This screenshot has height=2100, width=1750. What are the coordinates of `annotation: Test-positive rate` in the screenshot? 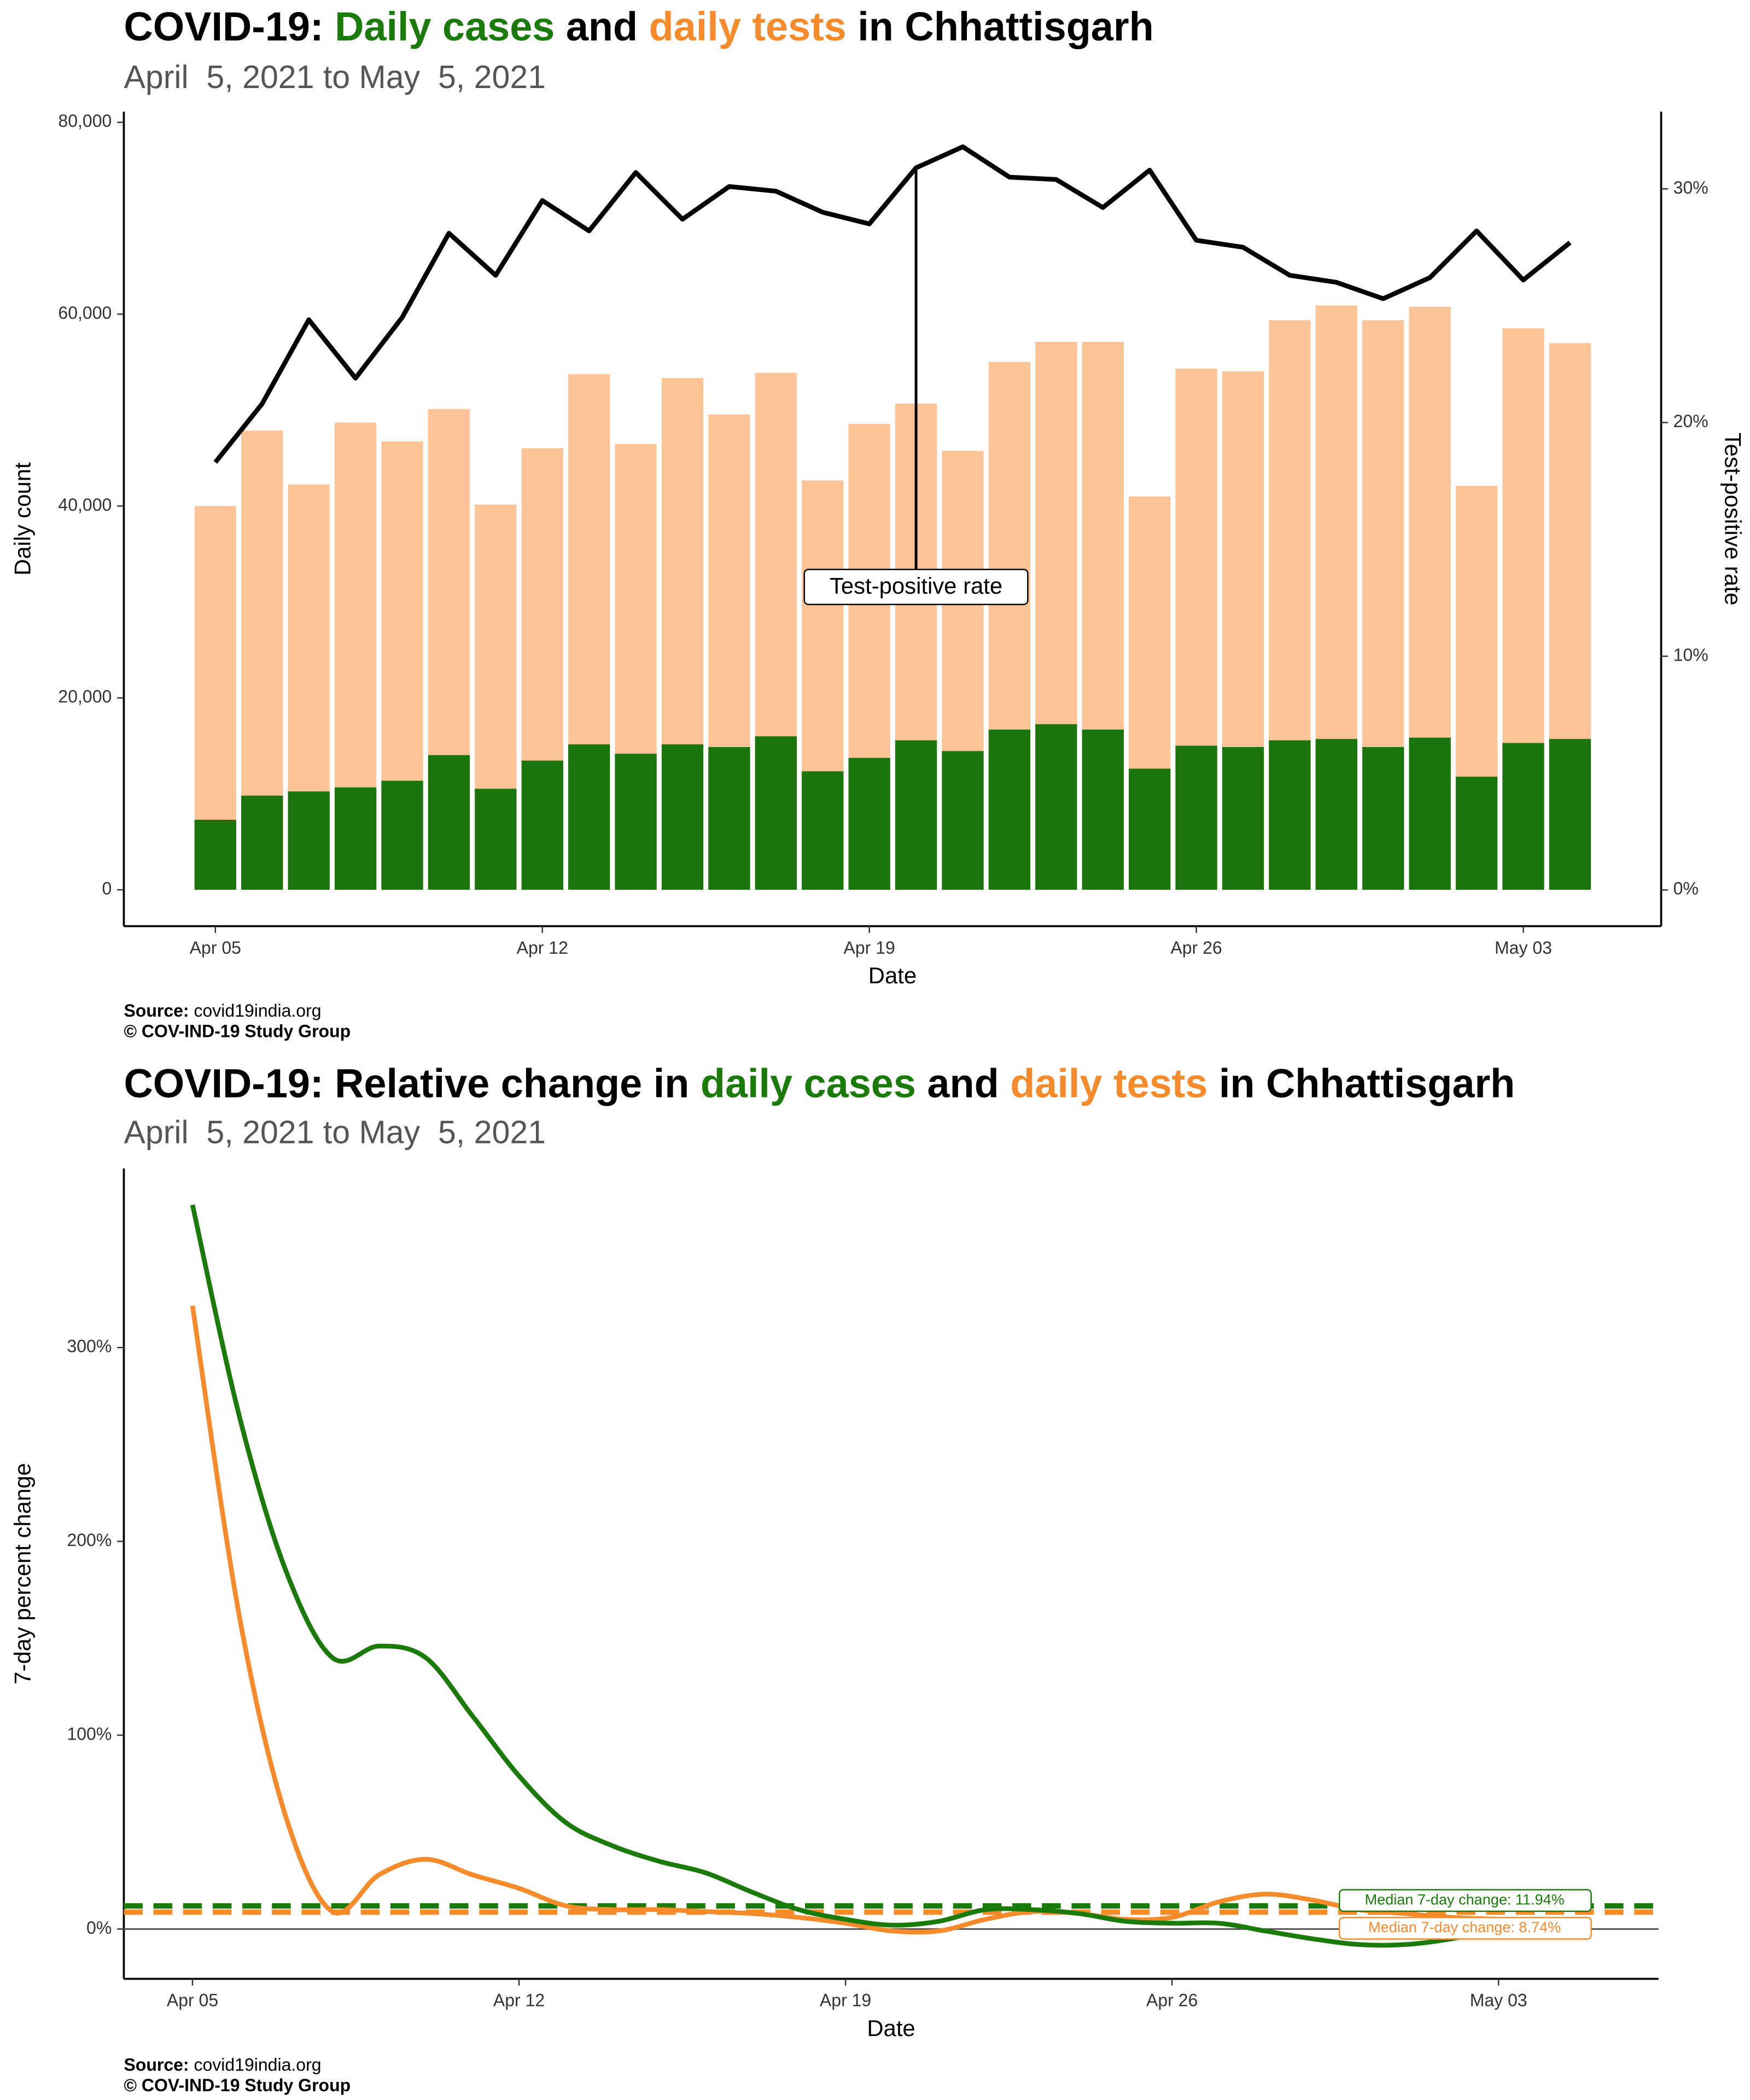 It's located at (916, 586).